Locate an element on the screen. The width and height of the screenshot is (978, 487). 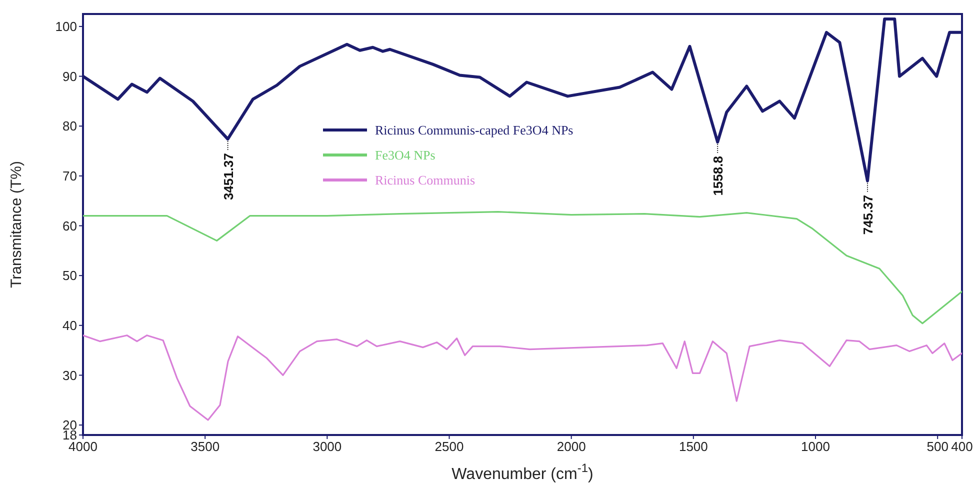
y-tick-label: 70 is located at coordinates (69, 176).